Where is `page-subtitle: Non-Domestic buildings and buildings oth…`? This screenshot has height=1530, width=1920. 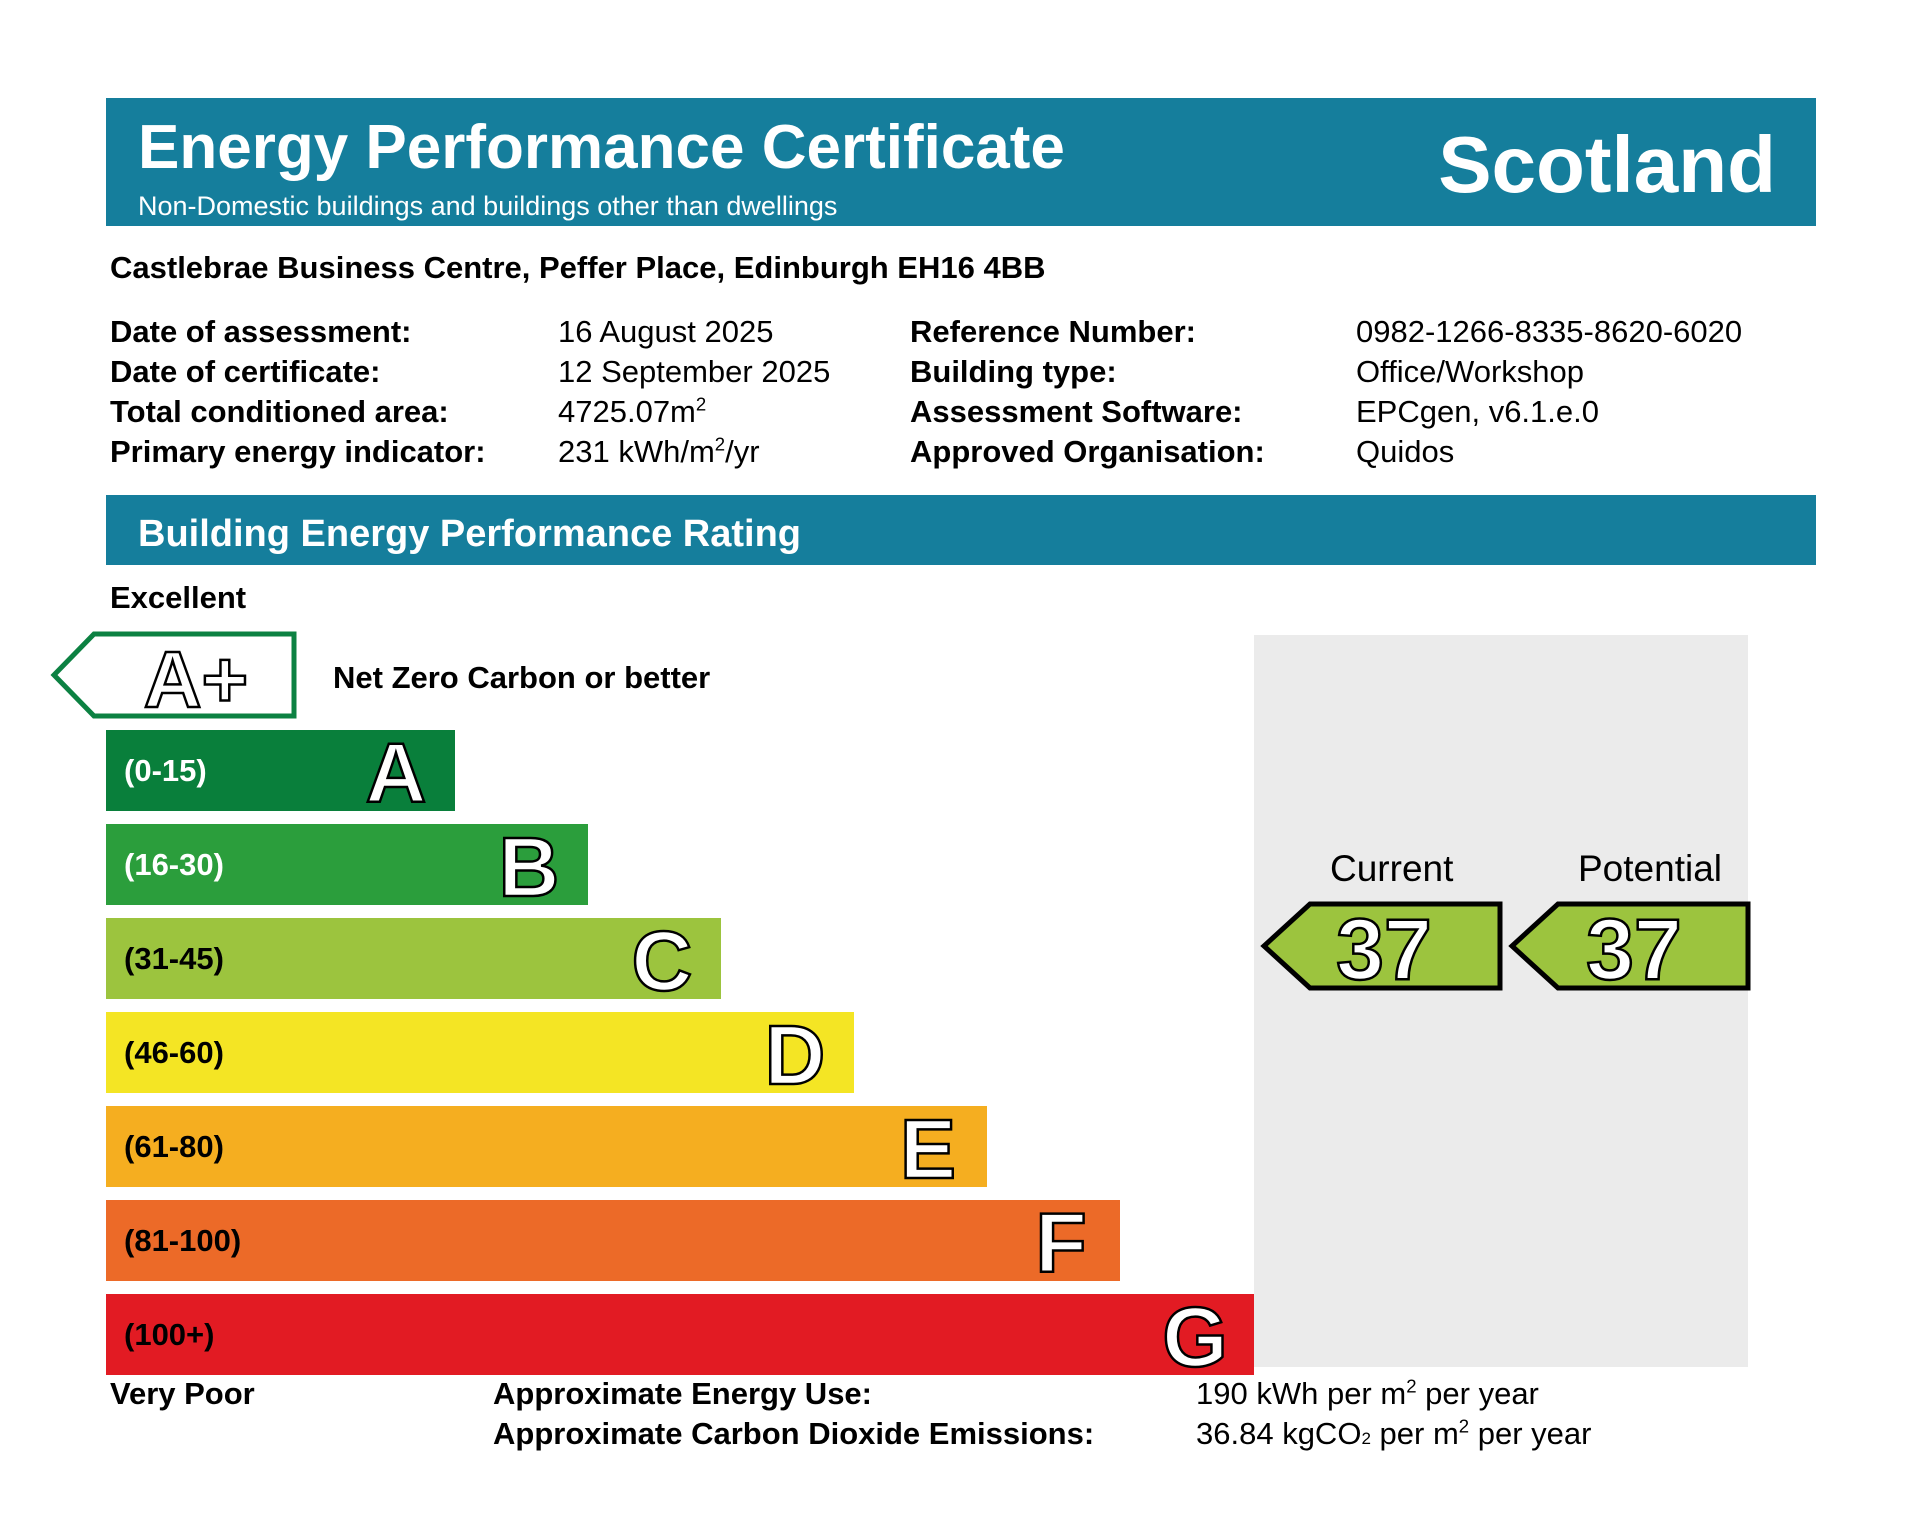 page-subtitle: Non-Domestic buildings and buildings oth… is located at coordinates (488, 206).